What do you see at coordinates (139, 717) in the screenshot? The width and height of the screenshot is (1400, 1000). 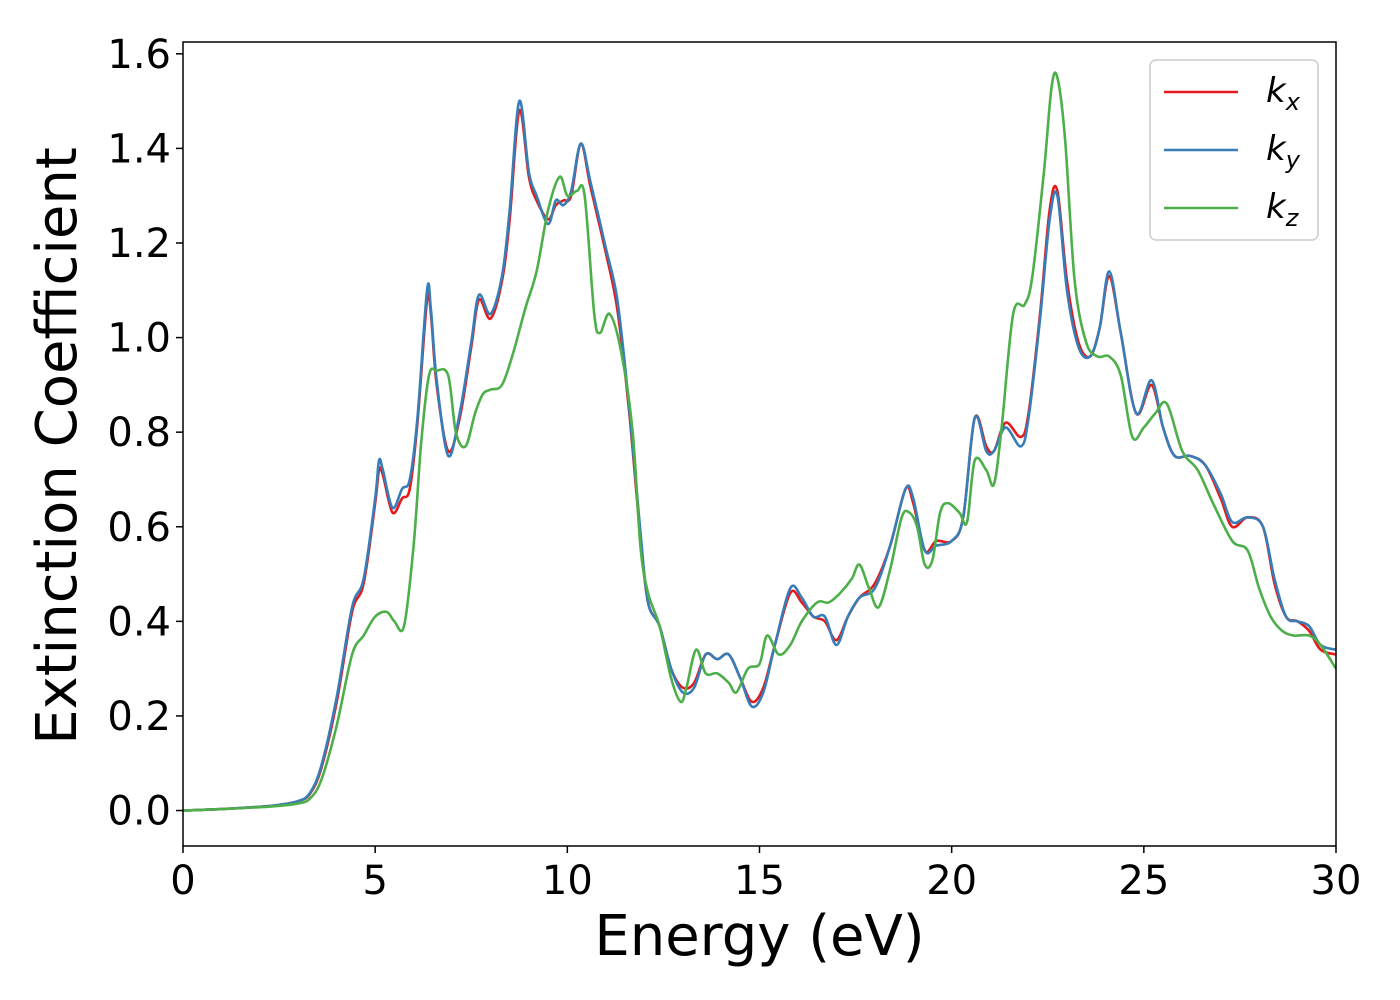 I see `y-tick-label: 0.2` at bounding box center [139, 717].